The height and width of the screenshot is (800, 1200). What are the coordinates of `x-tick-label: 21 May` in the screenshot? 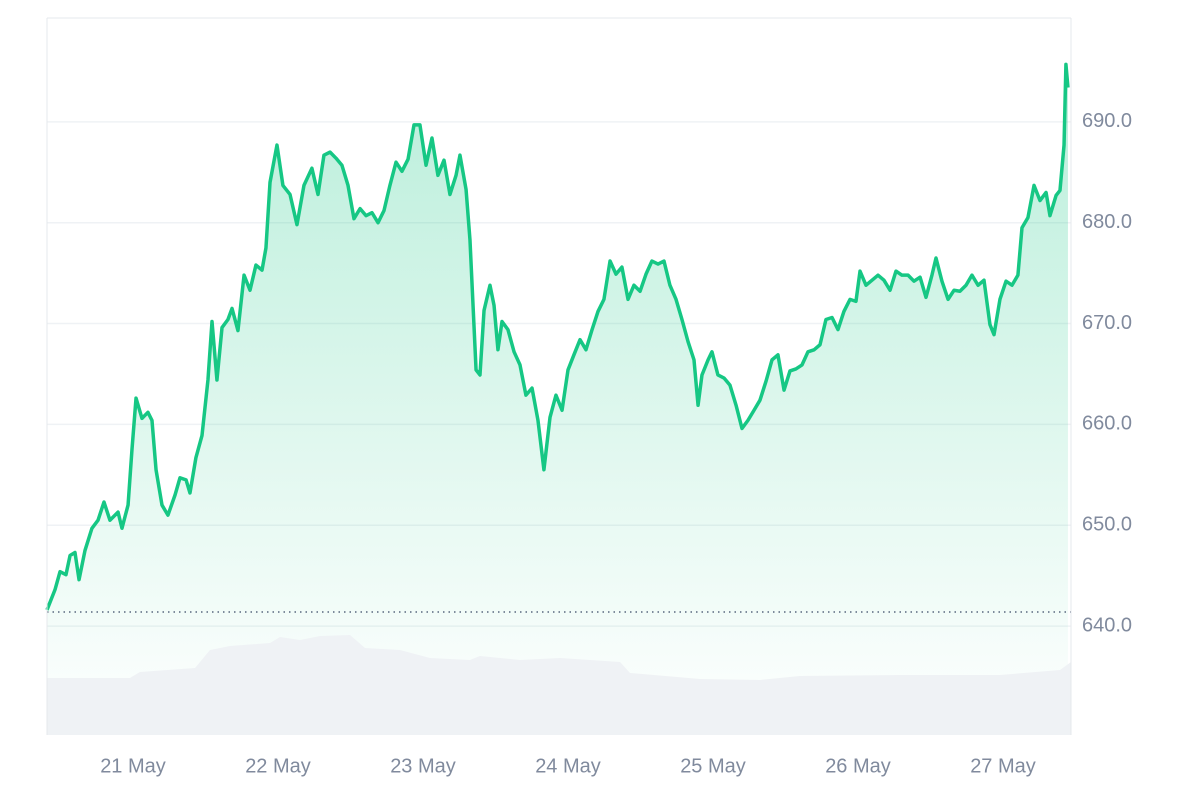 It's located at (133, 766).